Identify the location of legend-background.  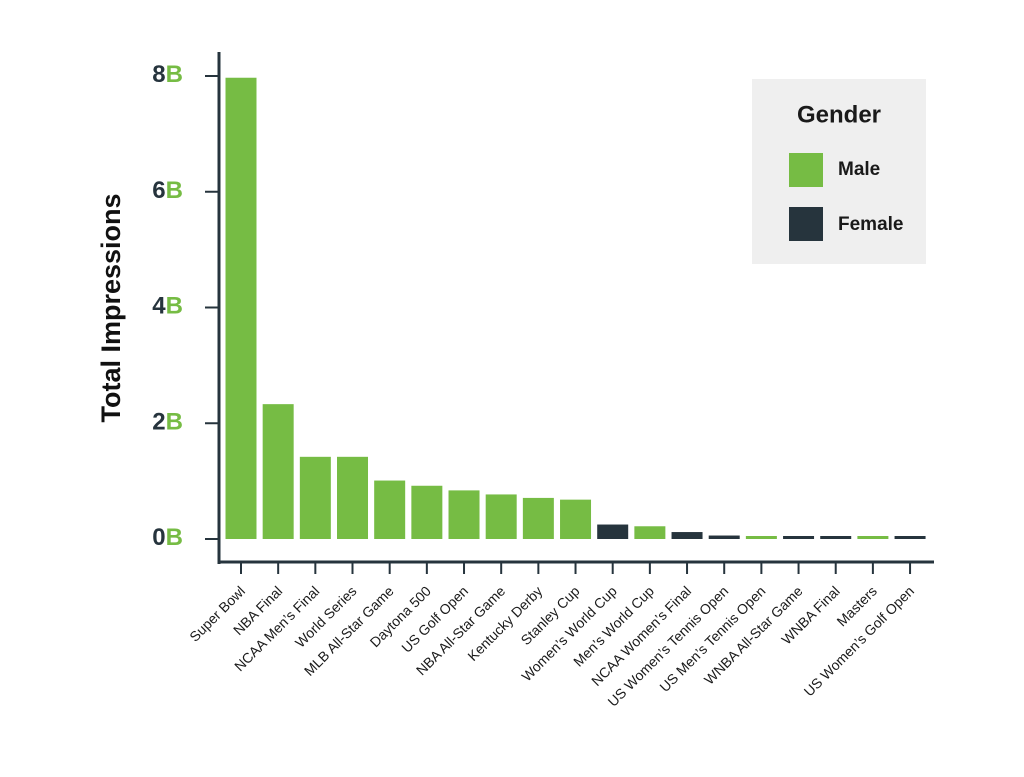
(839, 171).